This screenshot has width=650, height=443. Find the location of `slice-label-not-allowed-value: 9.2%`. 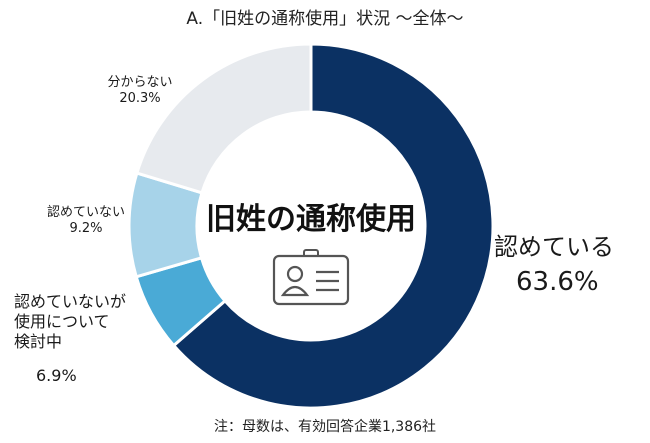

slice-label-not-allowed-value: 9.2% is located at coordinates (86, 229).